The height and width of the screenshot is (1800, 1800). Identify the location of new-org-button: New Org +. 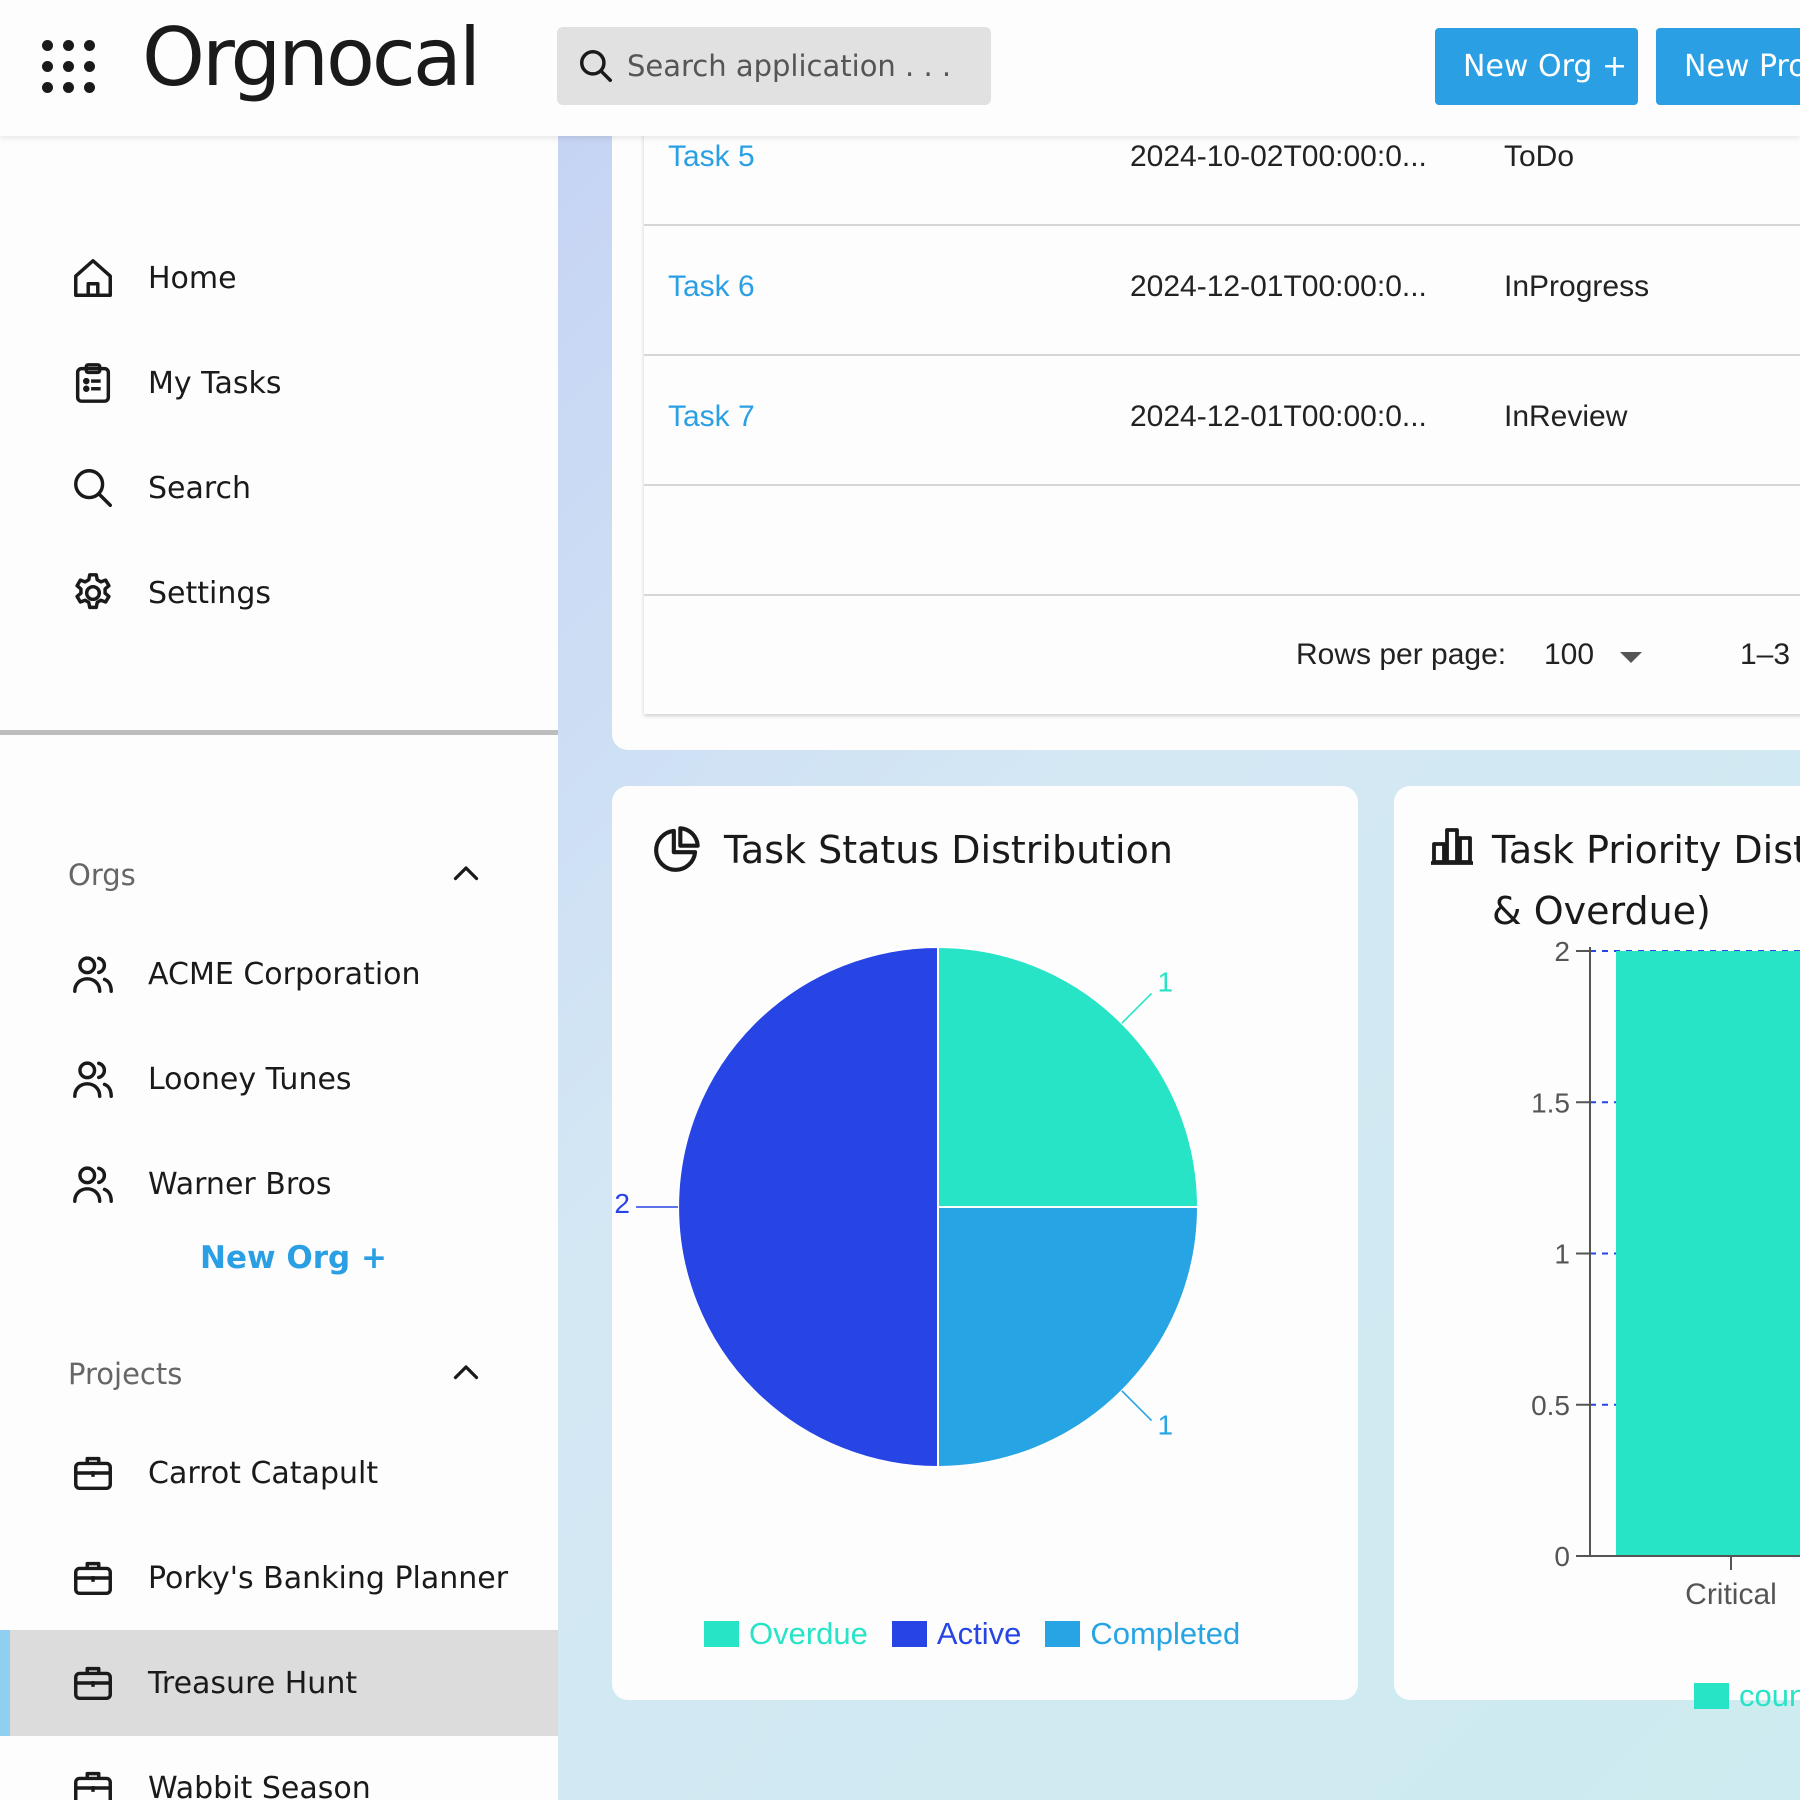
(1536, 66).